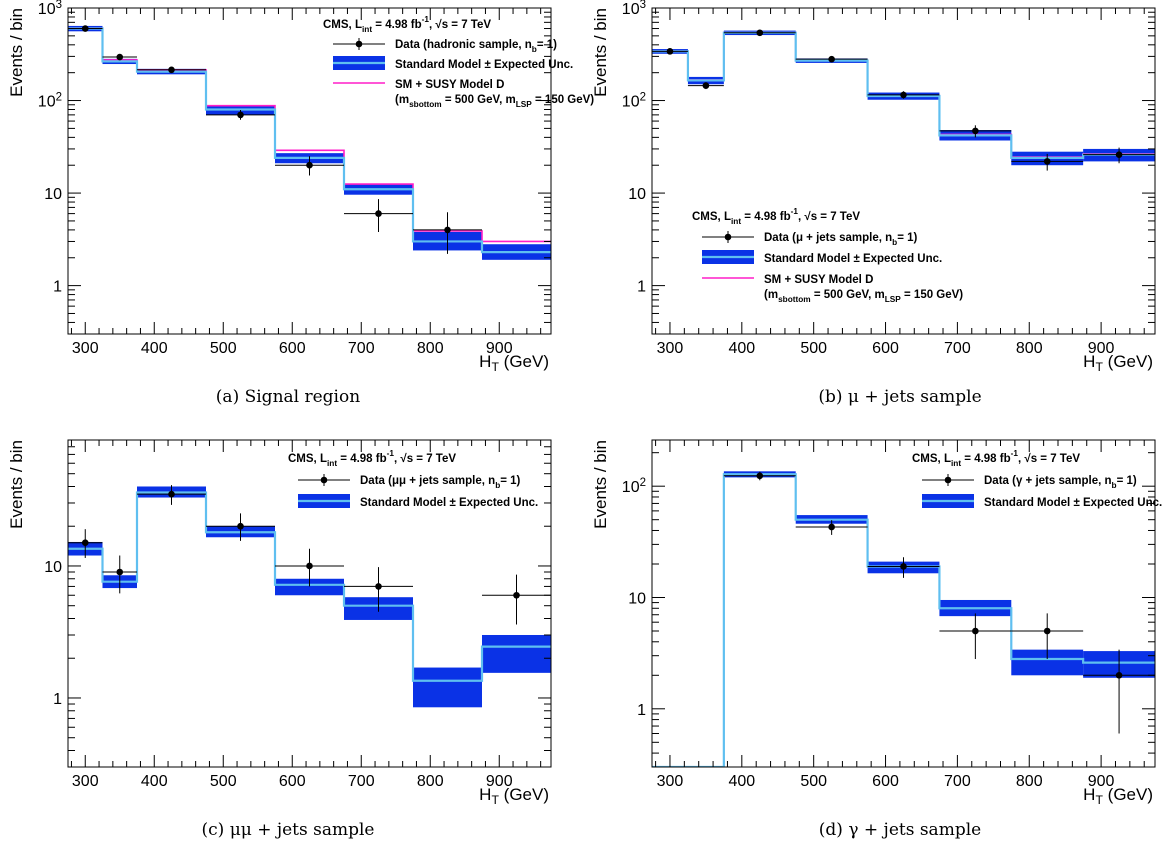 This screenshot has height=852, width=1165. I want to click on sm-band-bin, so click(447, 687).